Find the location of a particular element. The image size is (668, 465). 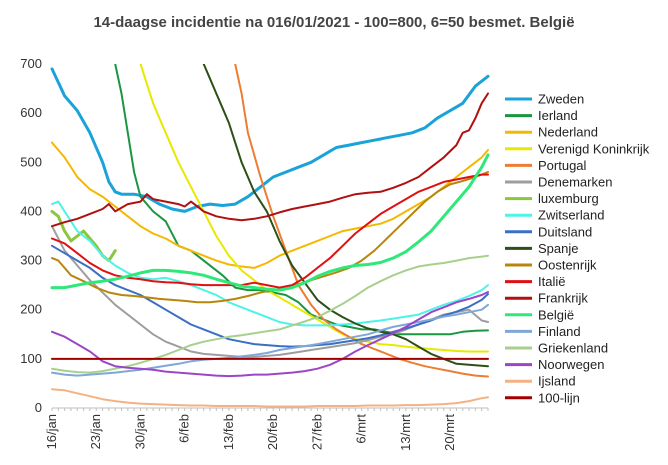

series-line-noorwegen is located at coordinates (270, 334).